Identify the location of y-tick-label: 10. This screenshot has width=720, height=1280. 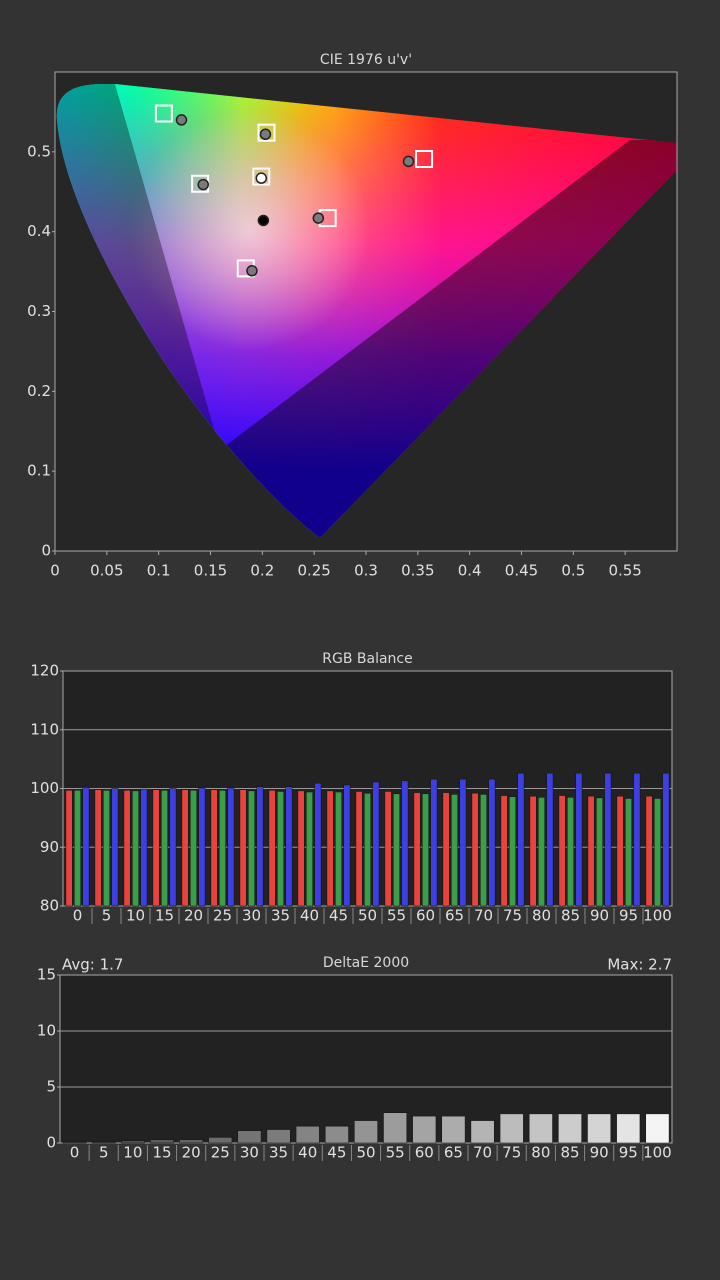
(46, 1031).